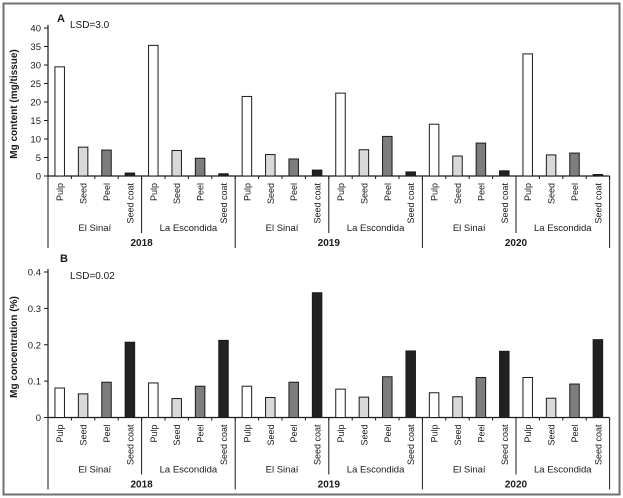 This screenshot has height=498, width=623. Describe the element at coordinates (434, 150) in the screenshot. I see `bar-panel_a-2020-4-pulp` at that location.